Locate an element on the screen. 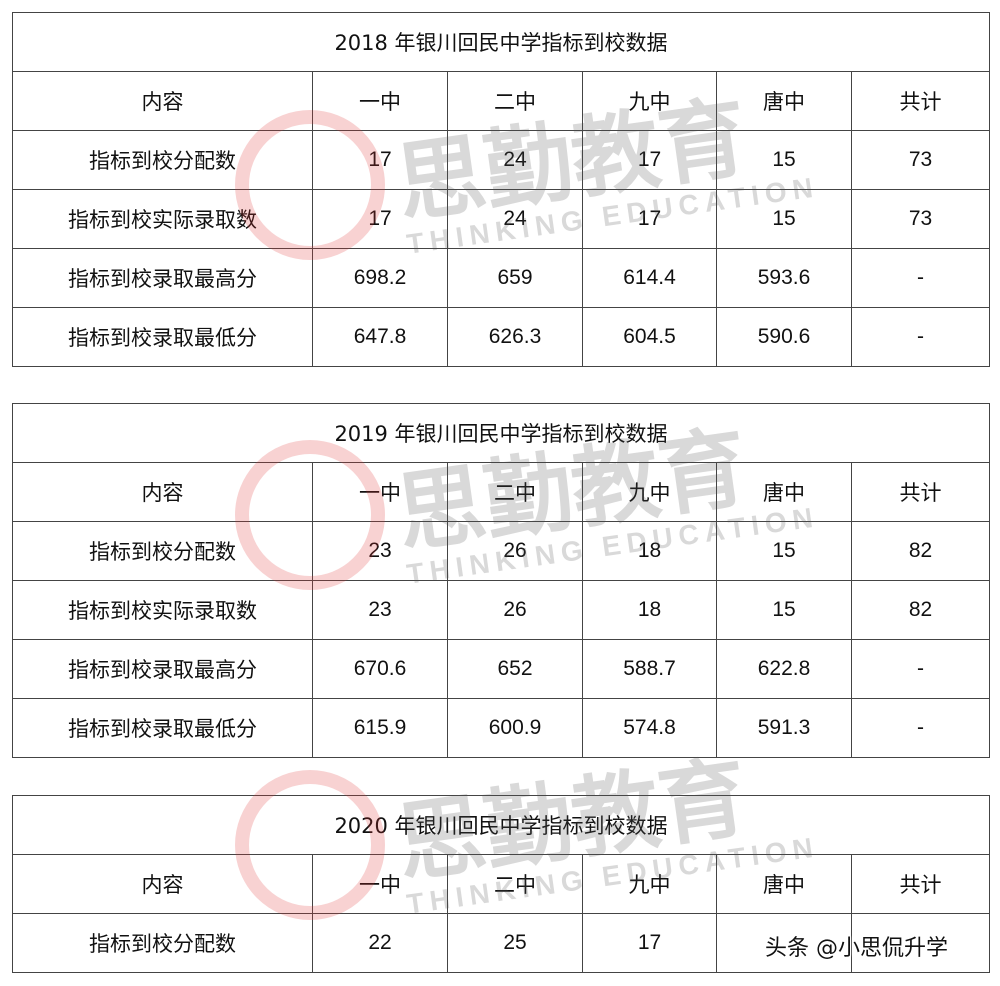  table-cell: 591.3 is located at coordinates (784, 728).